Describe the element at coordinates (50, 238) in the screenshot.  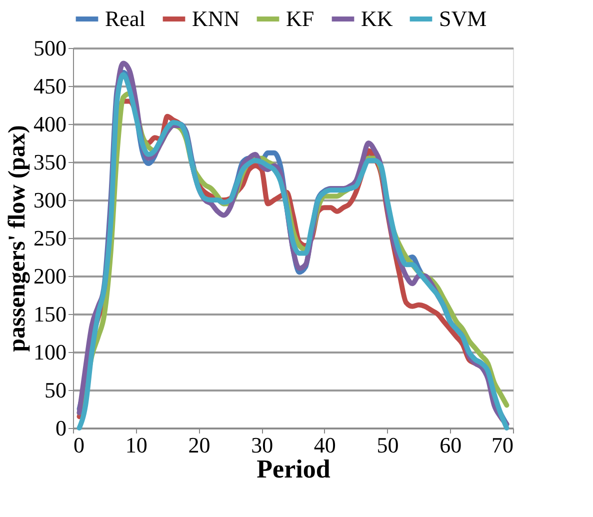
I see `y-tick-label: 250` at that location.